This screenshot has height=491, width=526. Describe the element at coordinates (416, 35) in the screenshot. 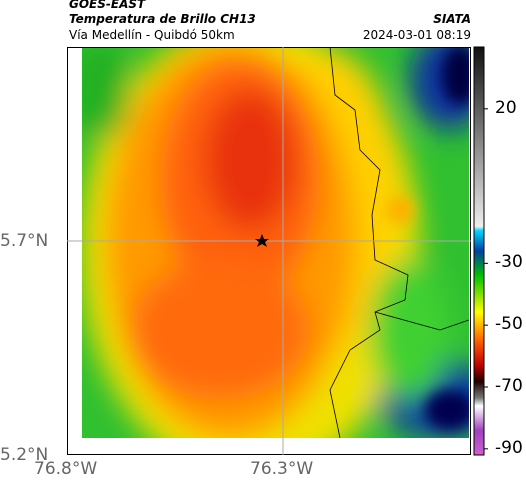

I see `timestamp: 2024-03-01 08:19` at that location.